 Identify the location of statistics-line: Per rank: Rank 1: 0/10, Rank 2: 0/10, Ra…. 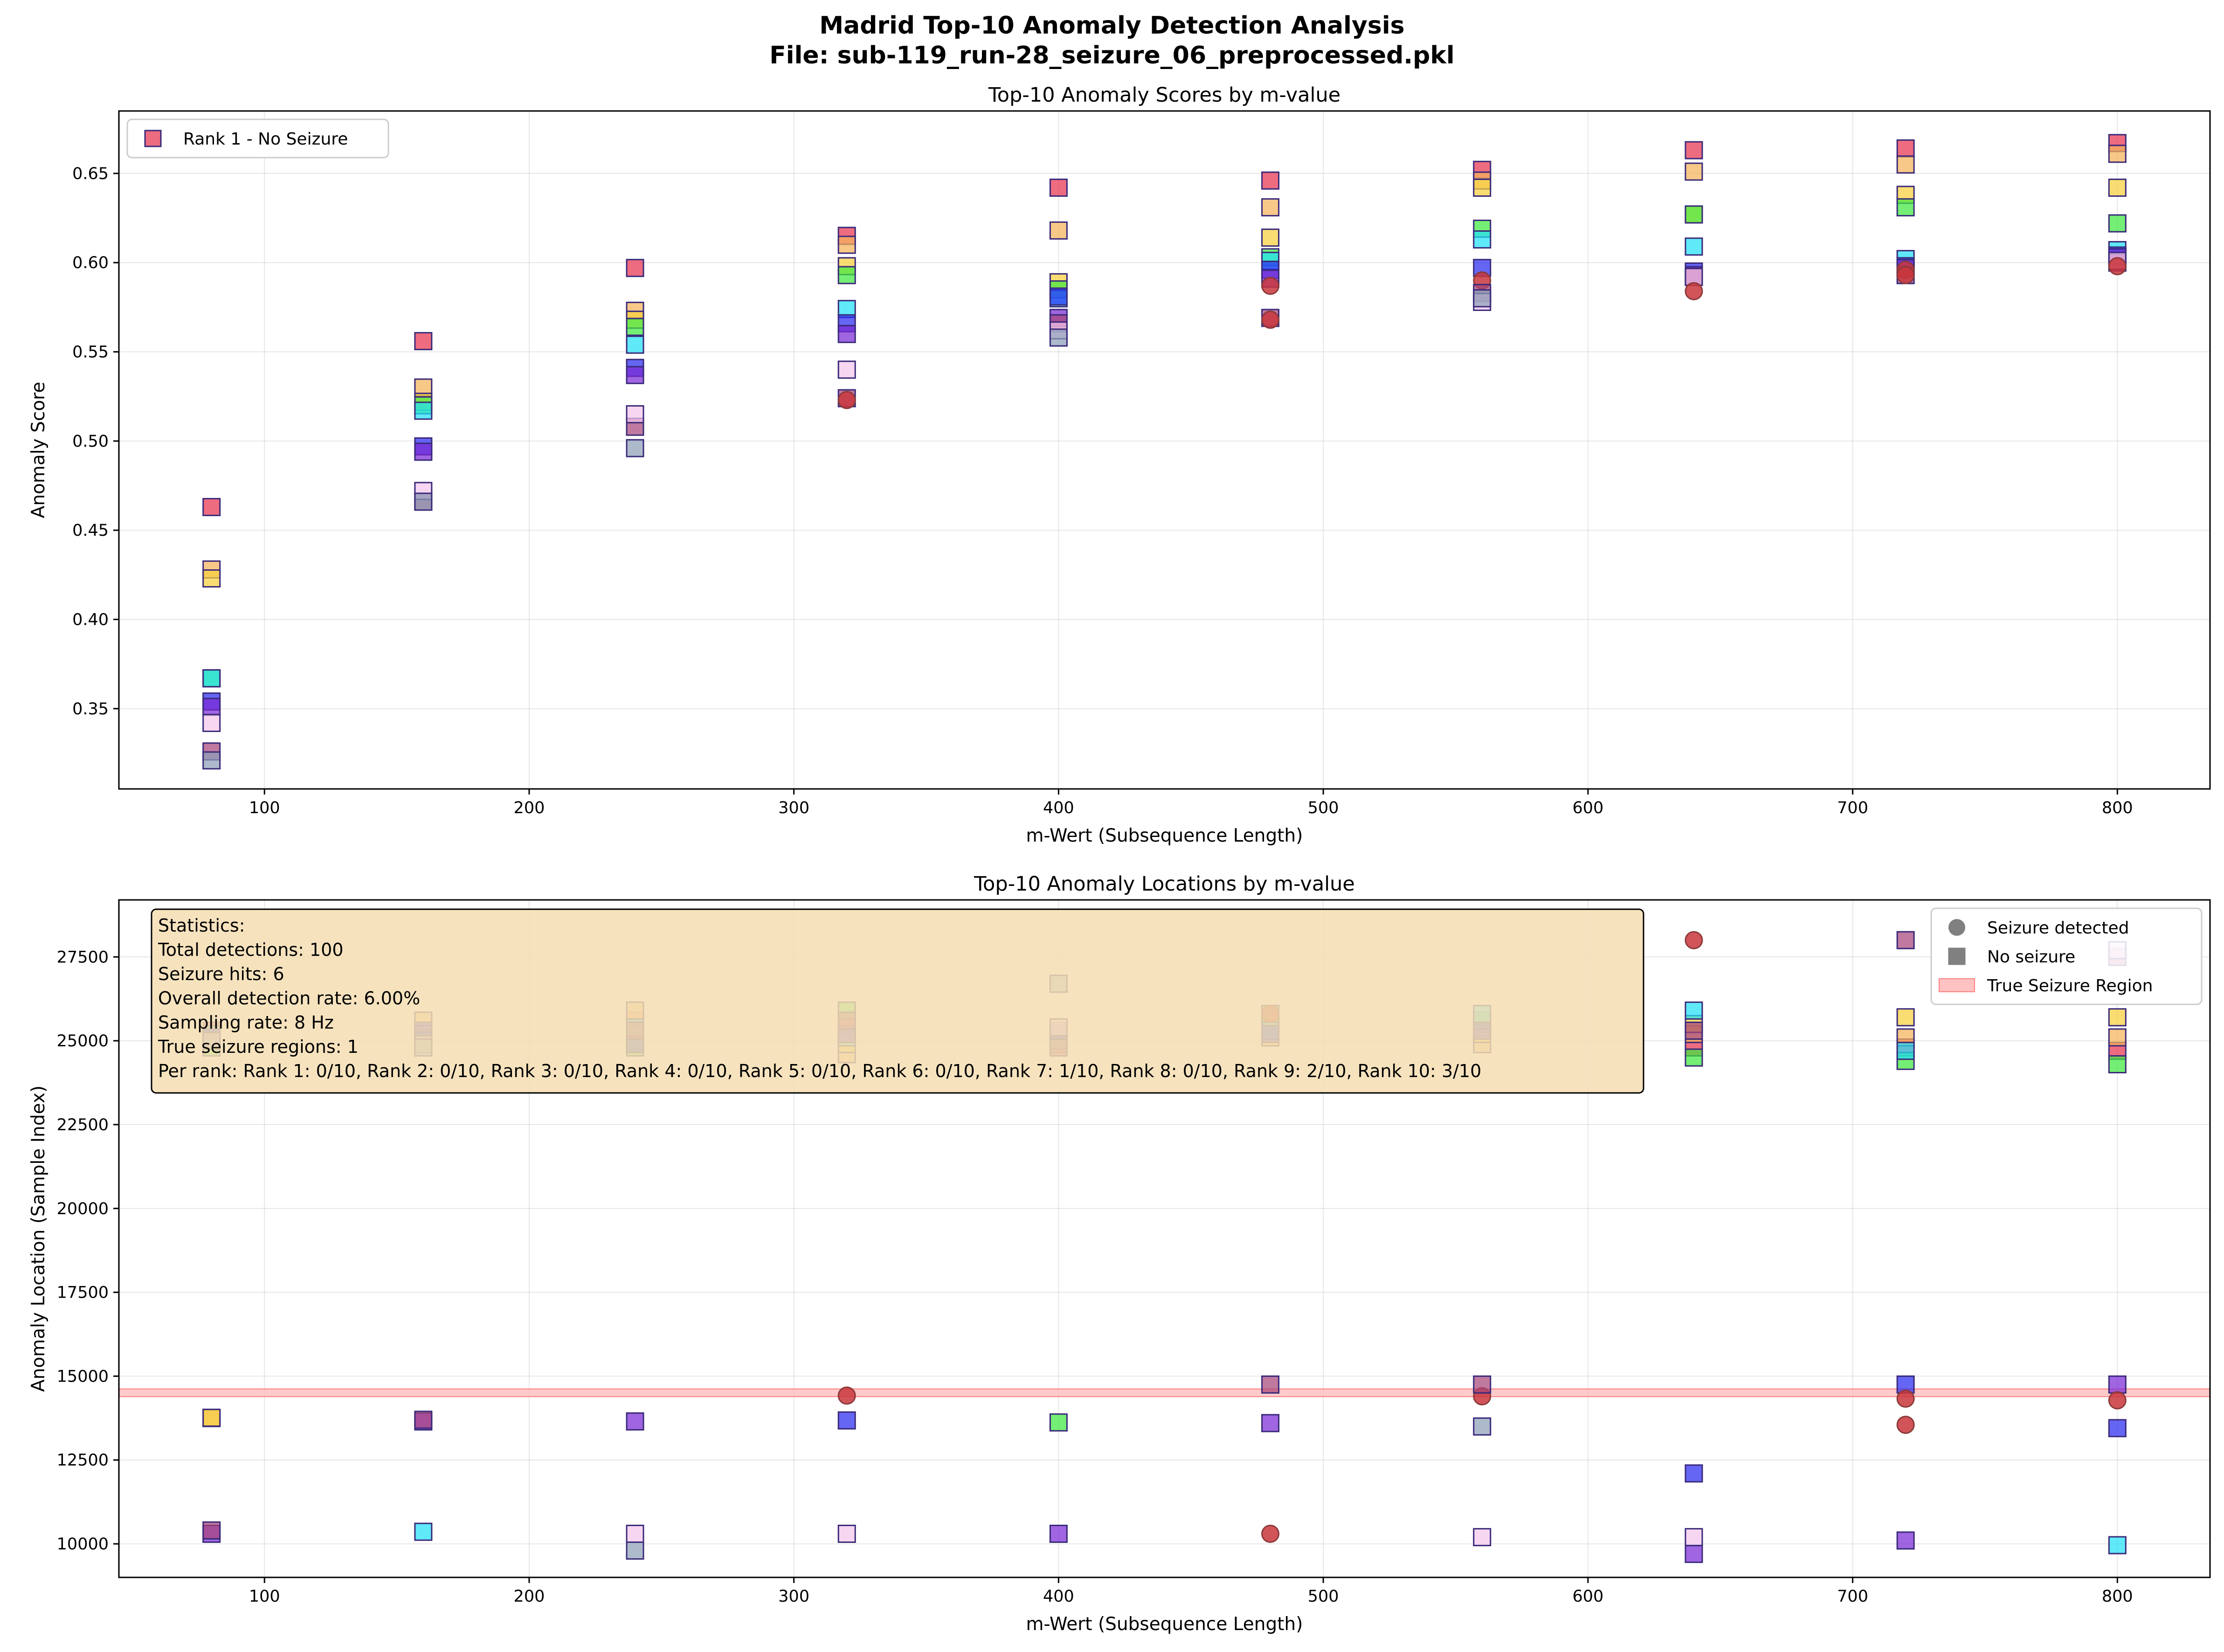
(819, 1071).